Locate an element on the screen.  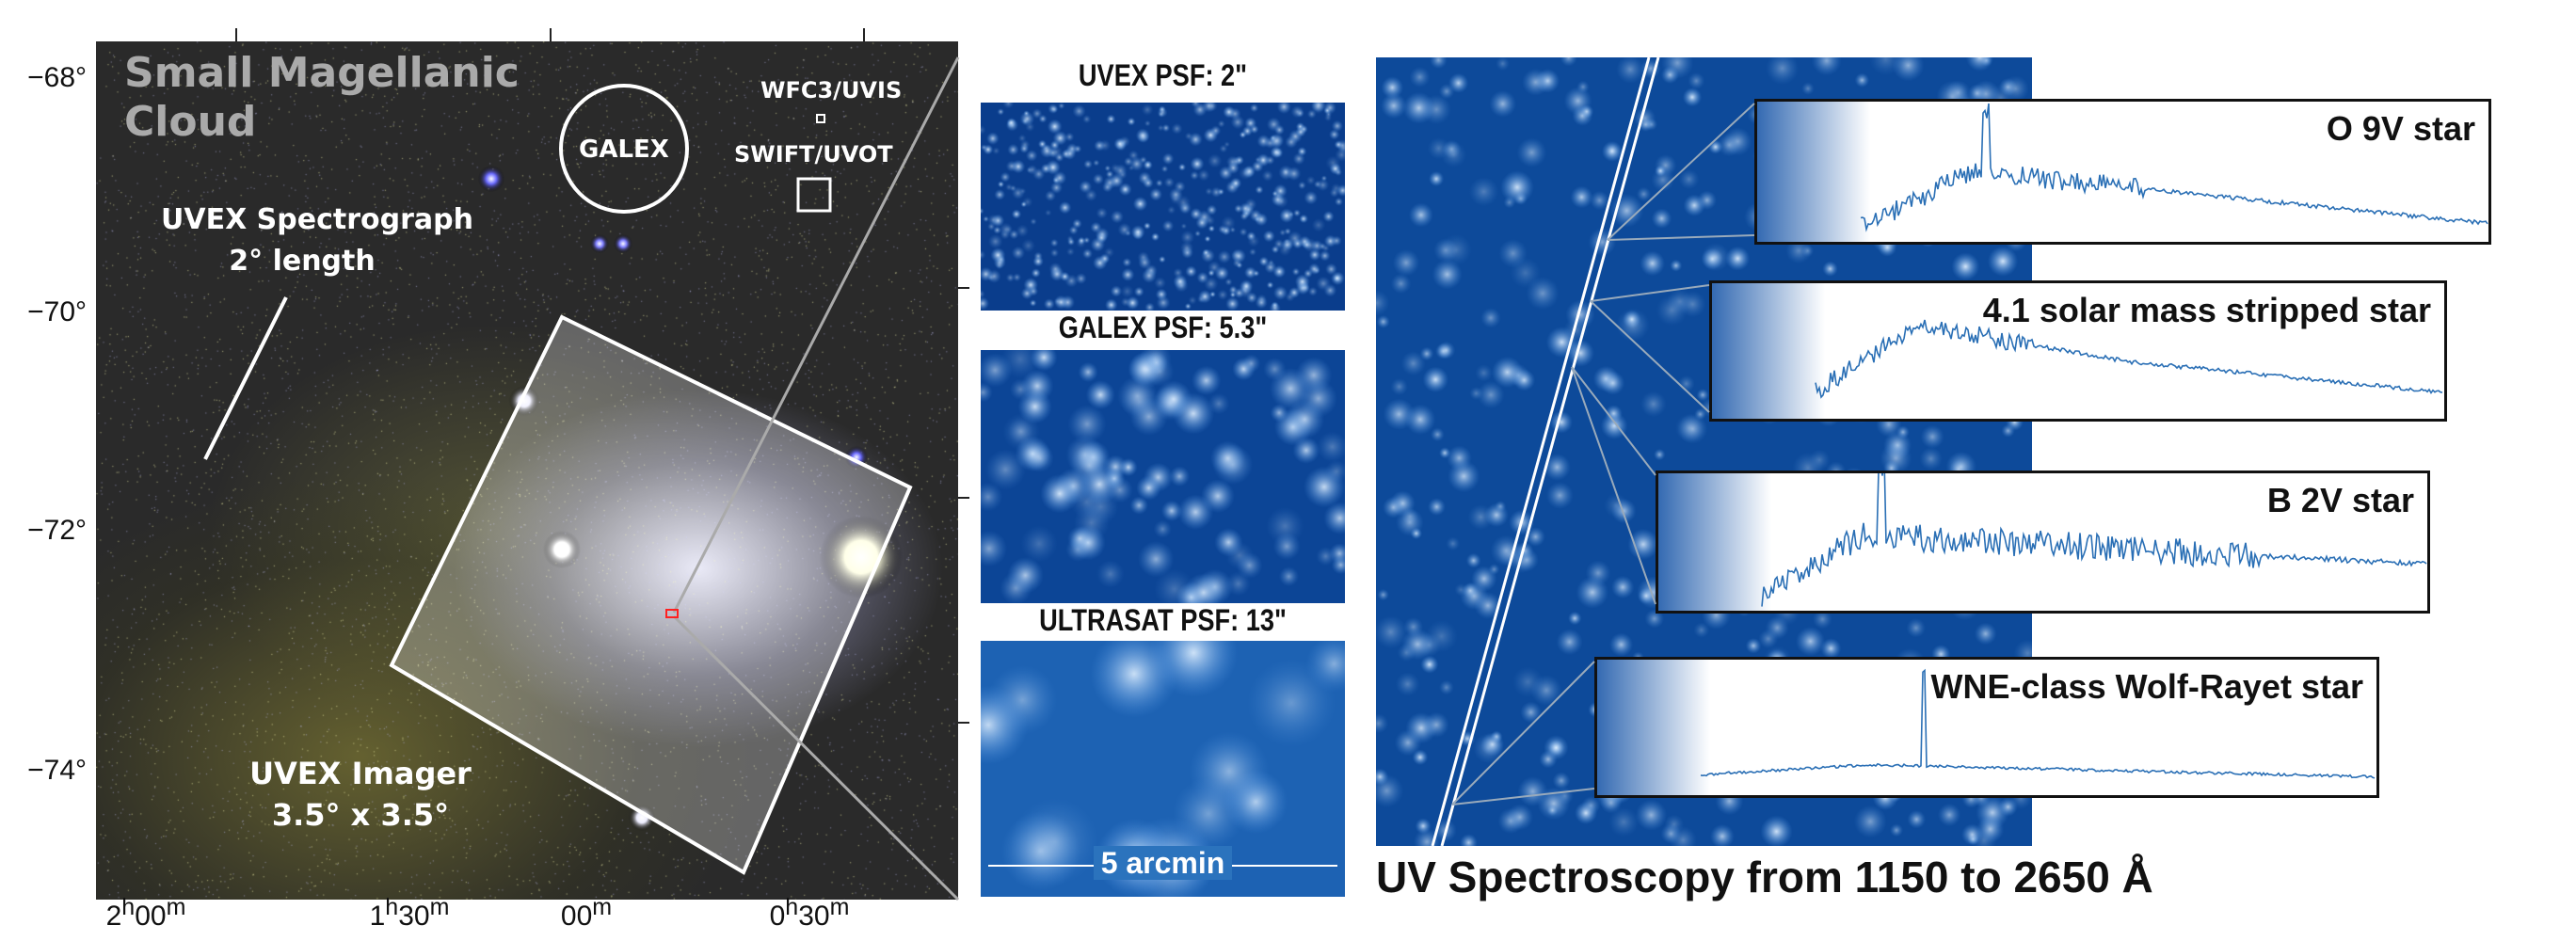
x-tick-label: 2h00m is located at coordinates (145, 913).